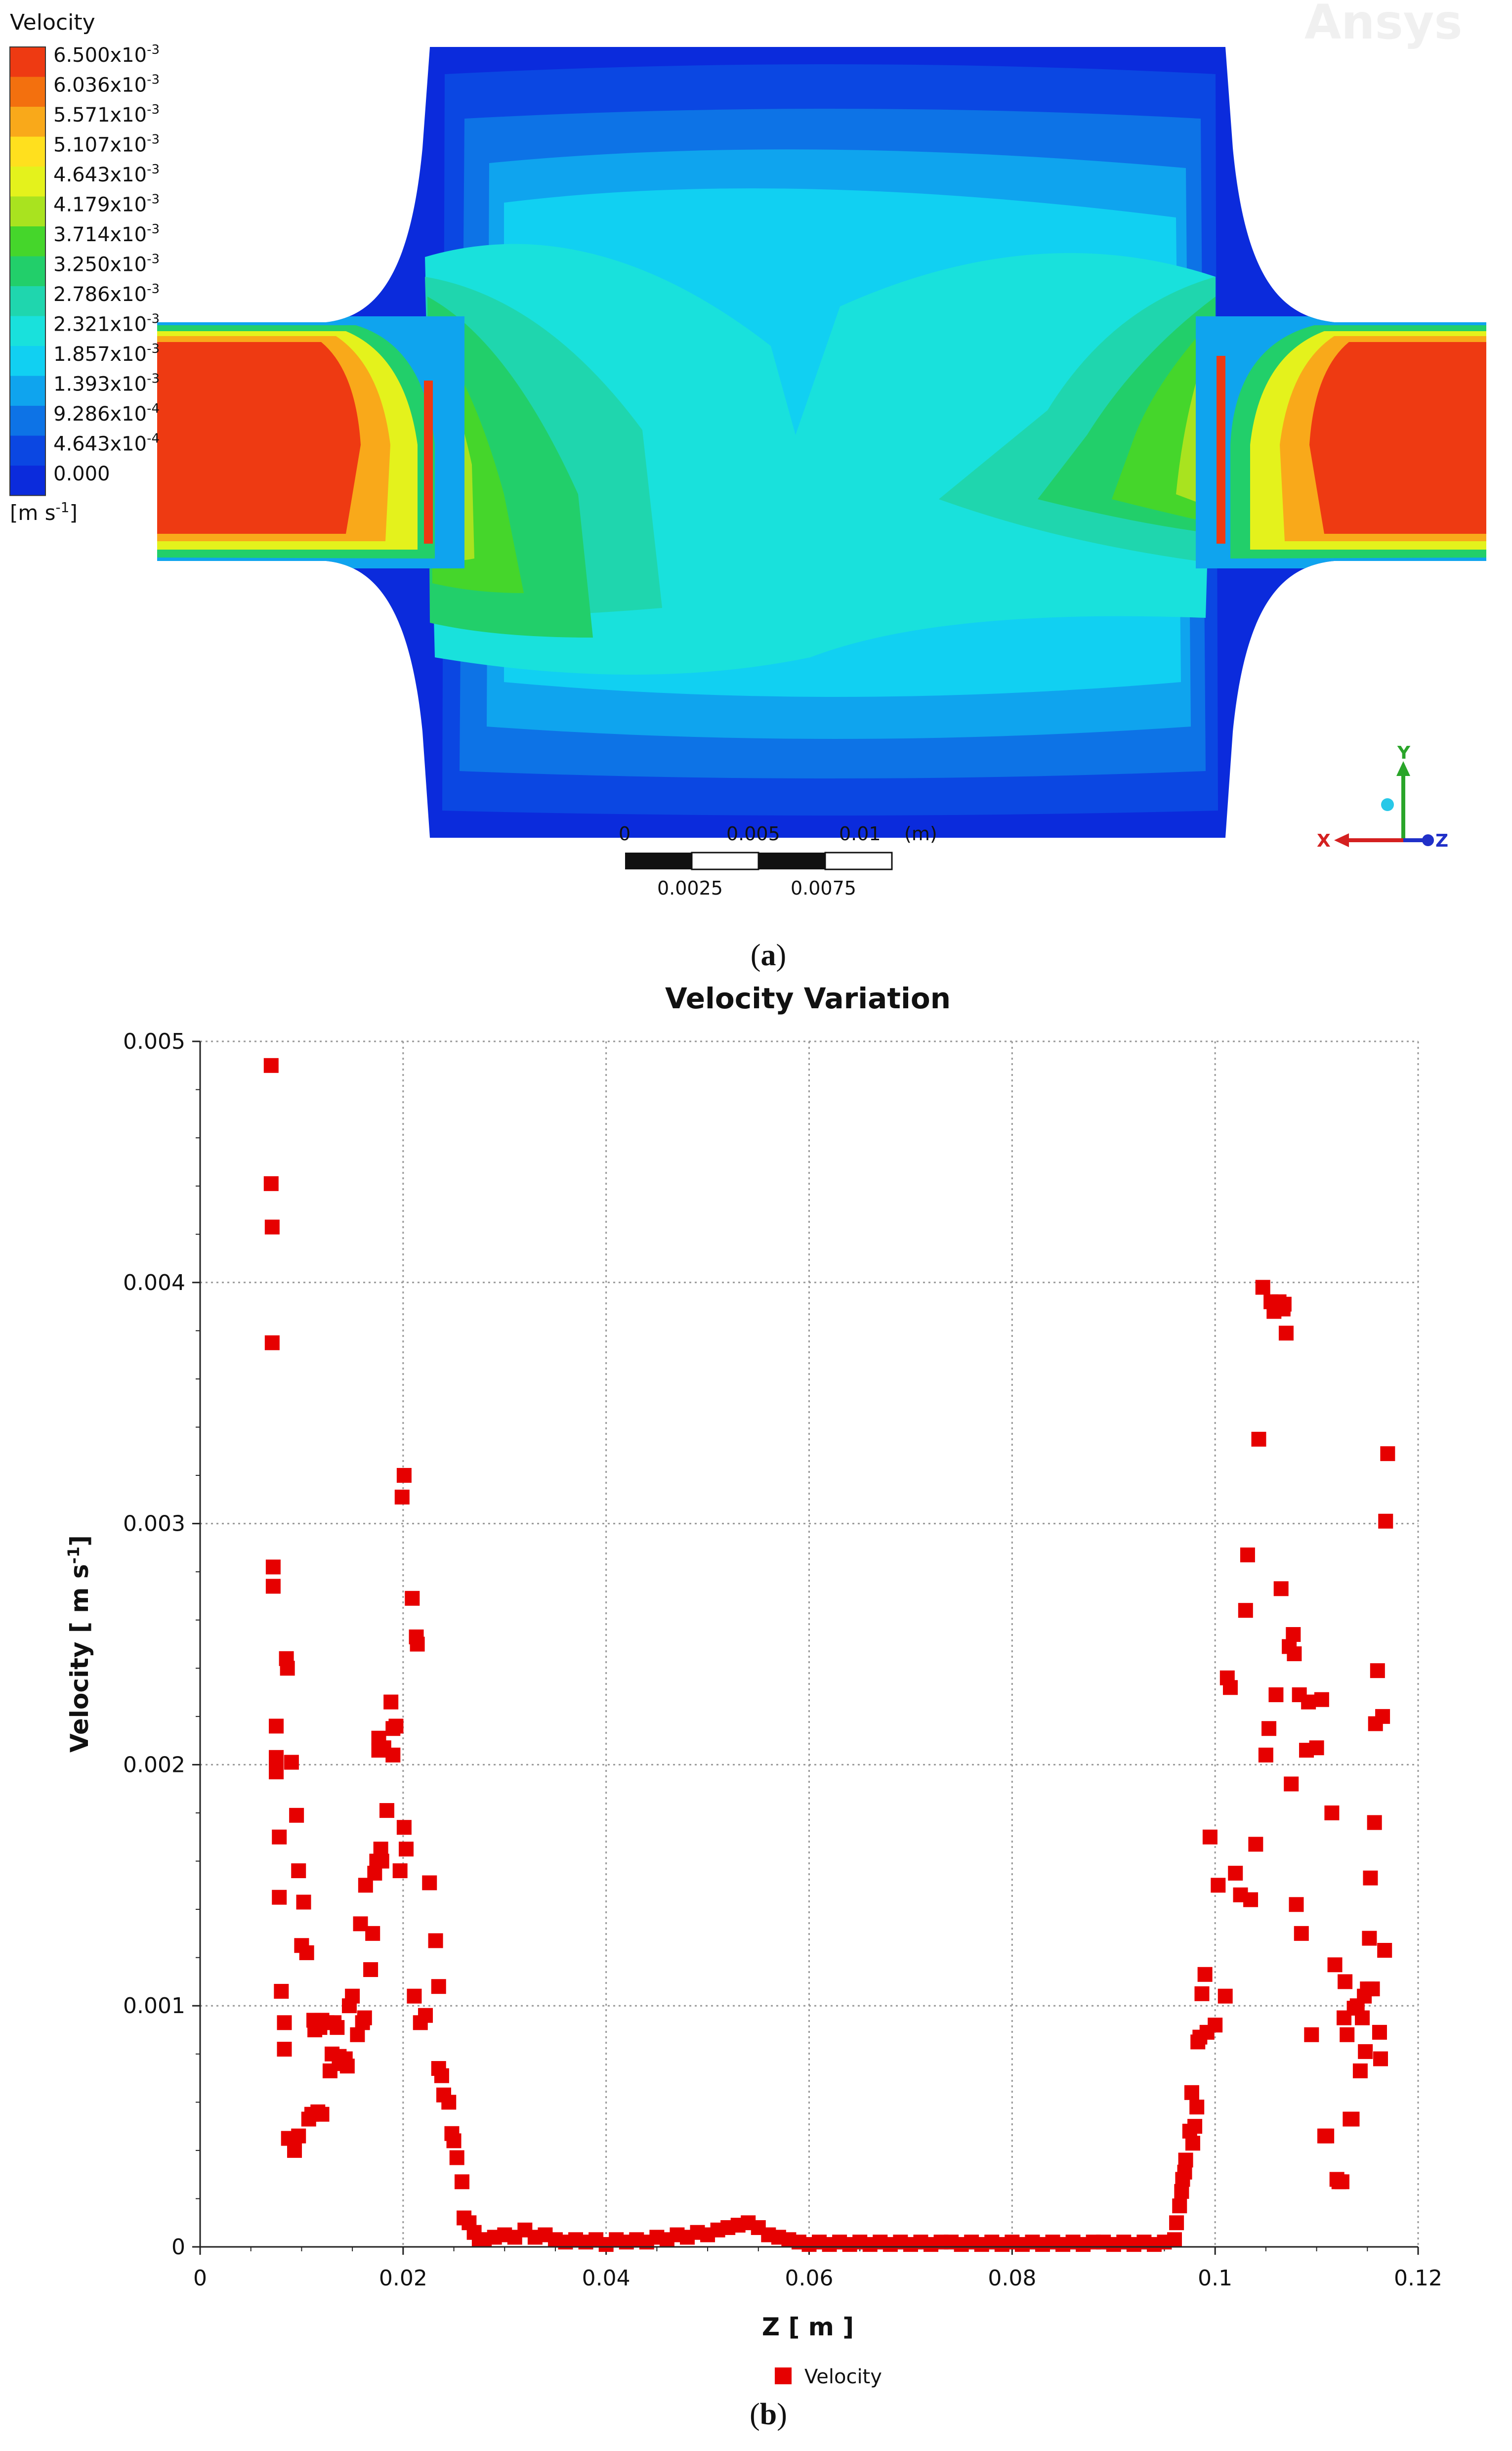  I want to click on legend-label: Velocity, so click(843, 2377).